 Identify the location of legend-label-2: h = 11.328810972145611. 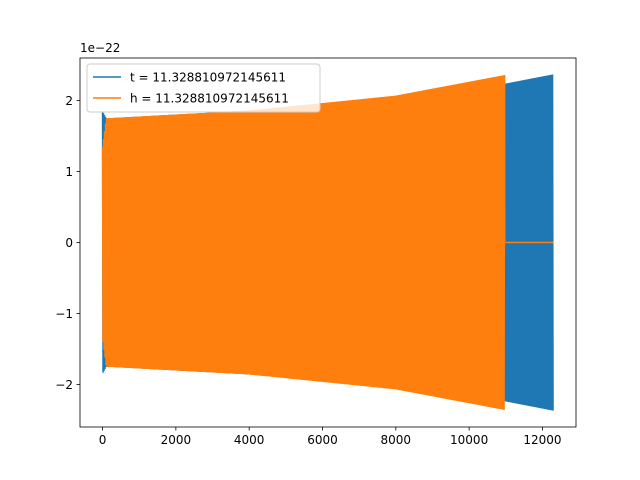
(209, 99).